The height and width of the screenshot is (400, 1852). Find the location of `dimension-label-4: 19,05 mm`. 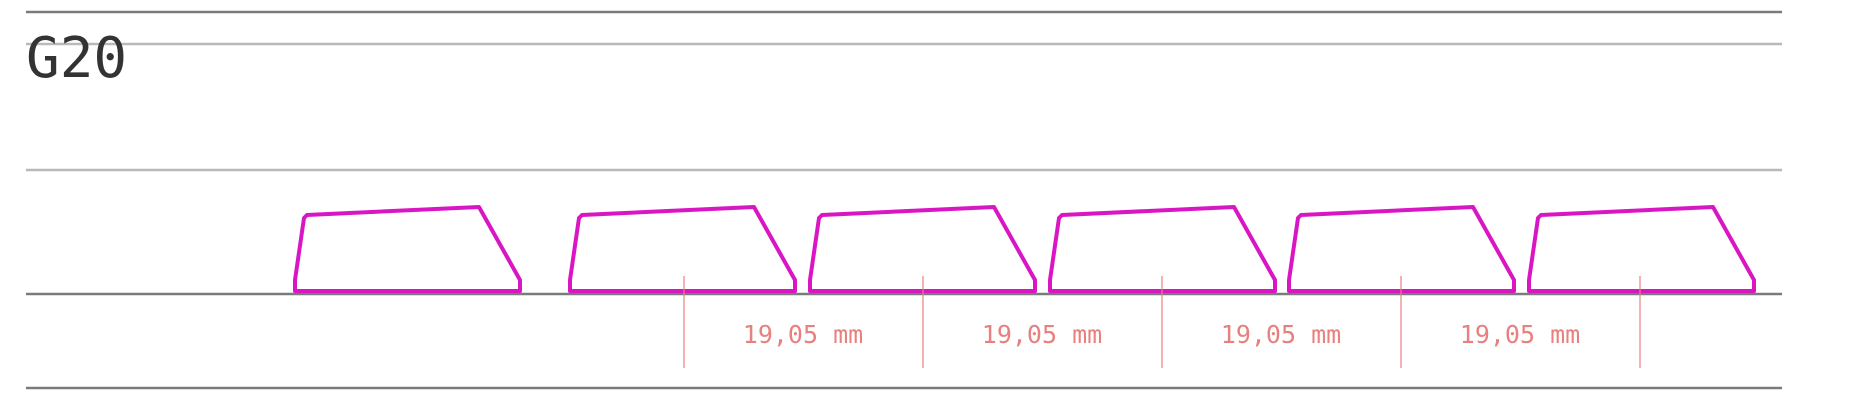

dimension-label-4: 19,05 mm is located at coordinates (1520, 334).